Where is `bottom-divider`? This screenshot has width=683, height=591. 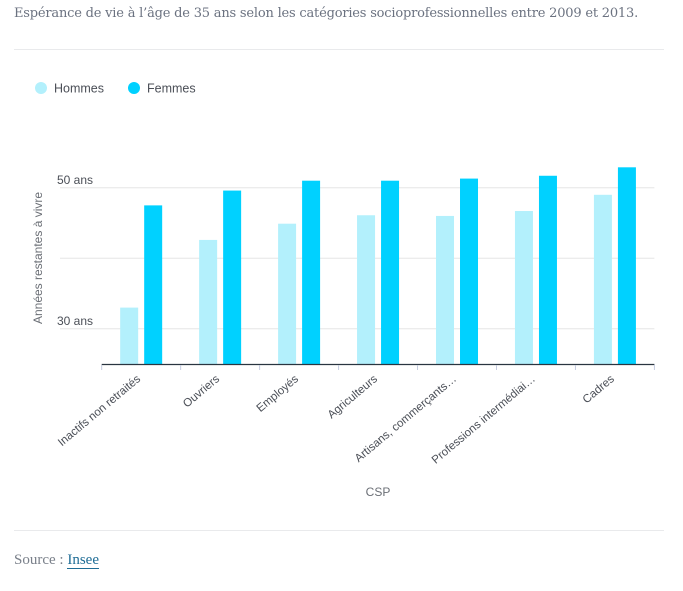
bottom-divider is located at coordinates (339, 530).